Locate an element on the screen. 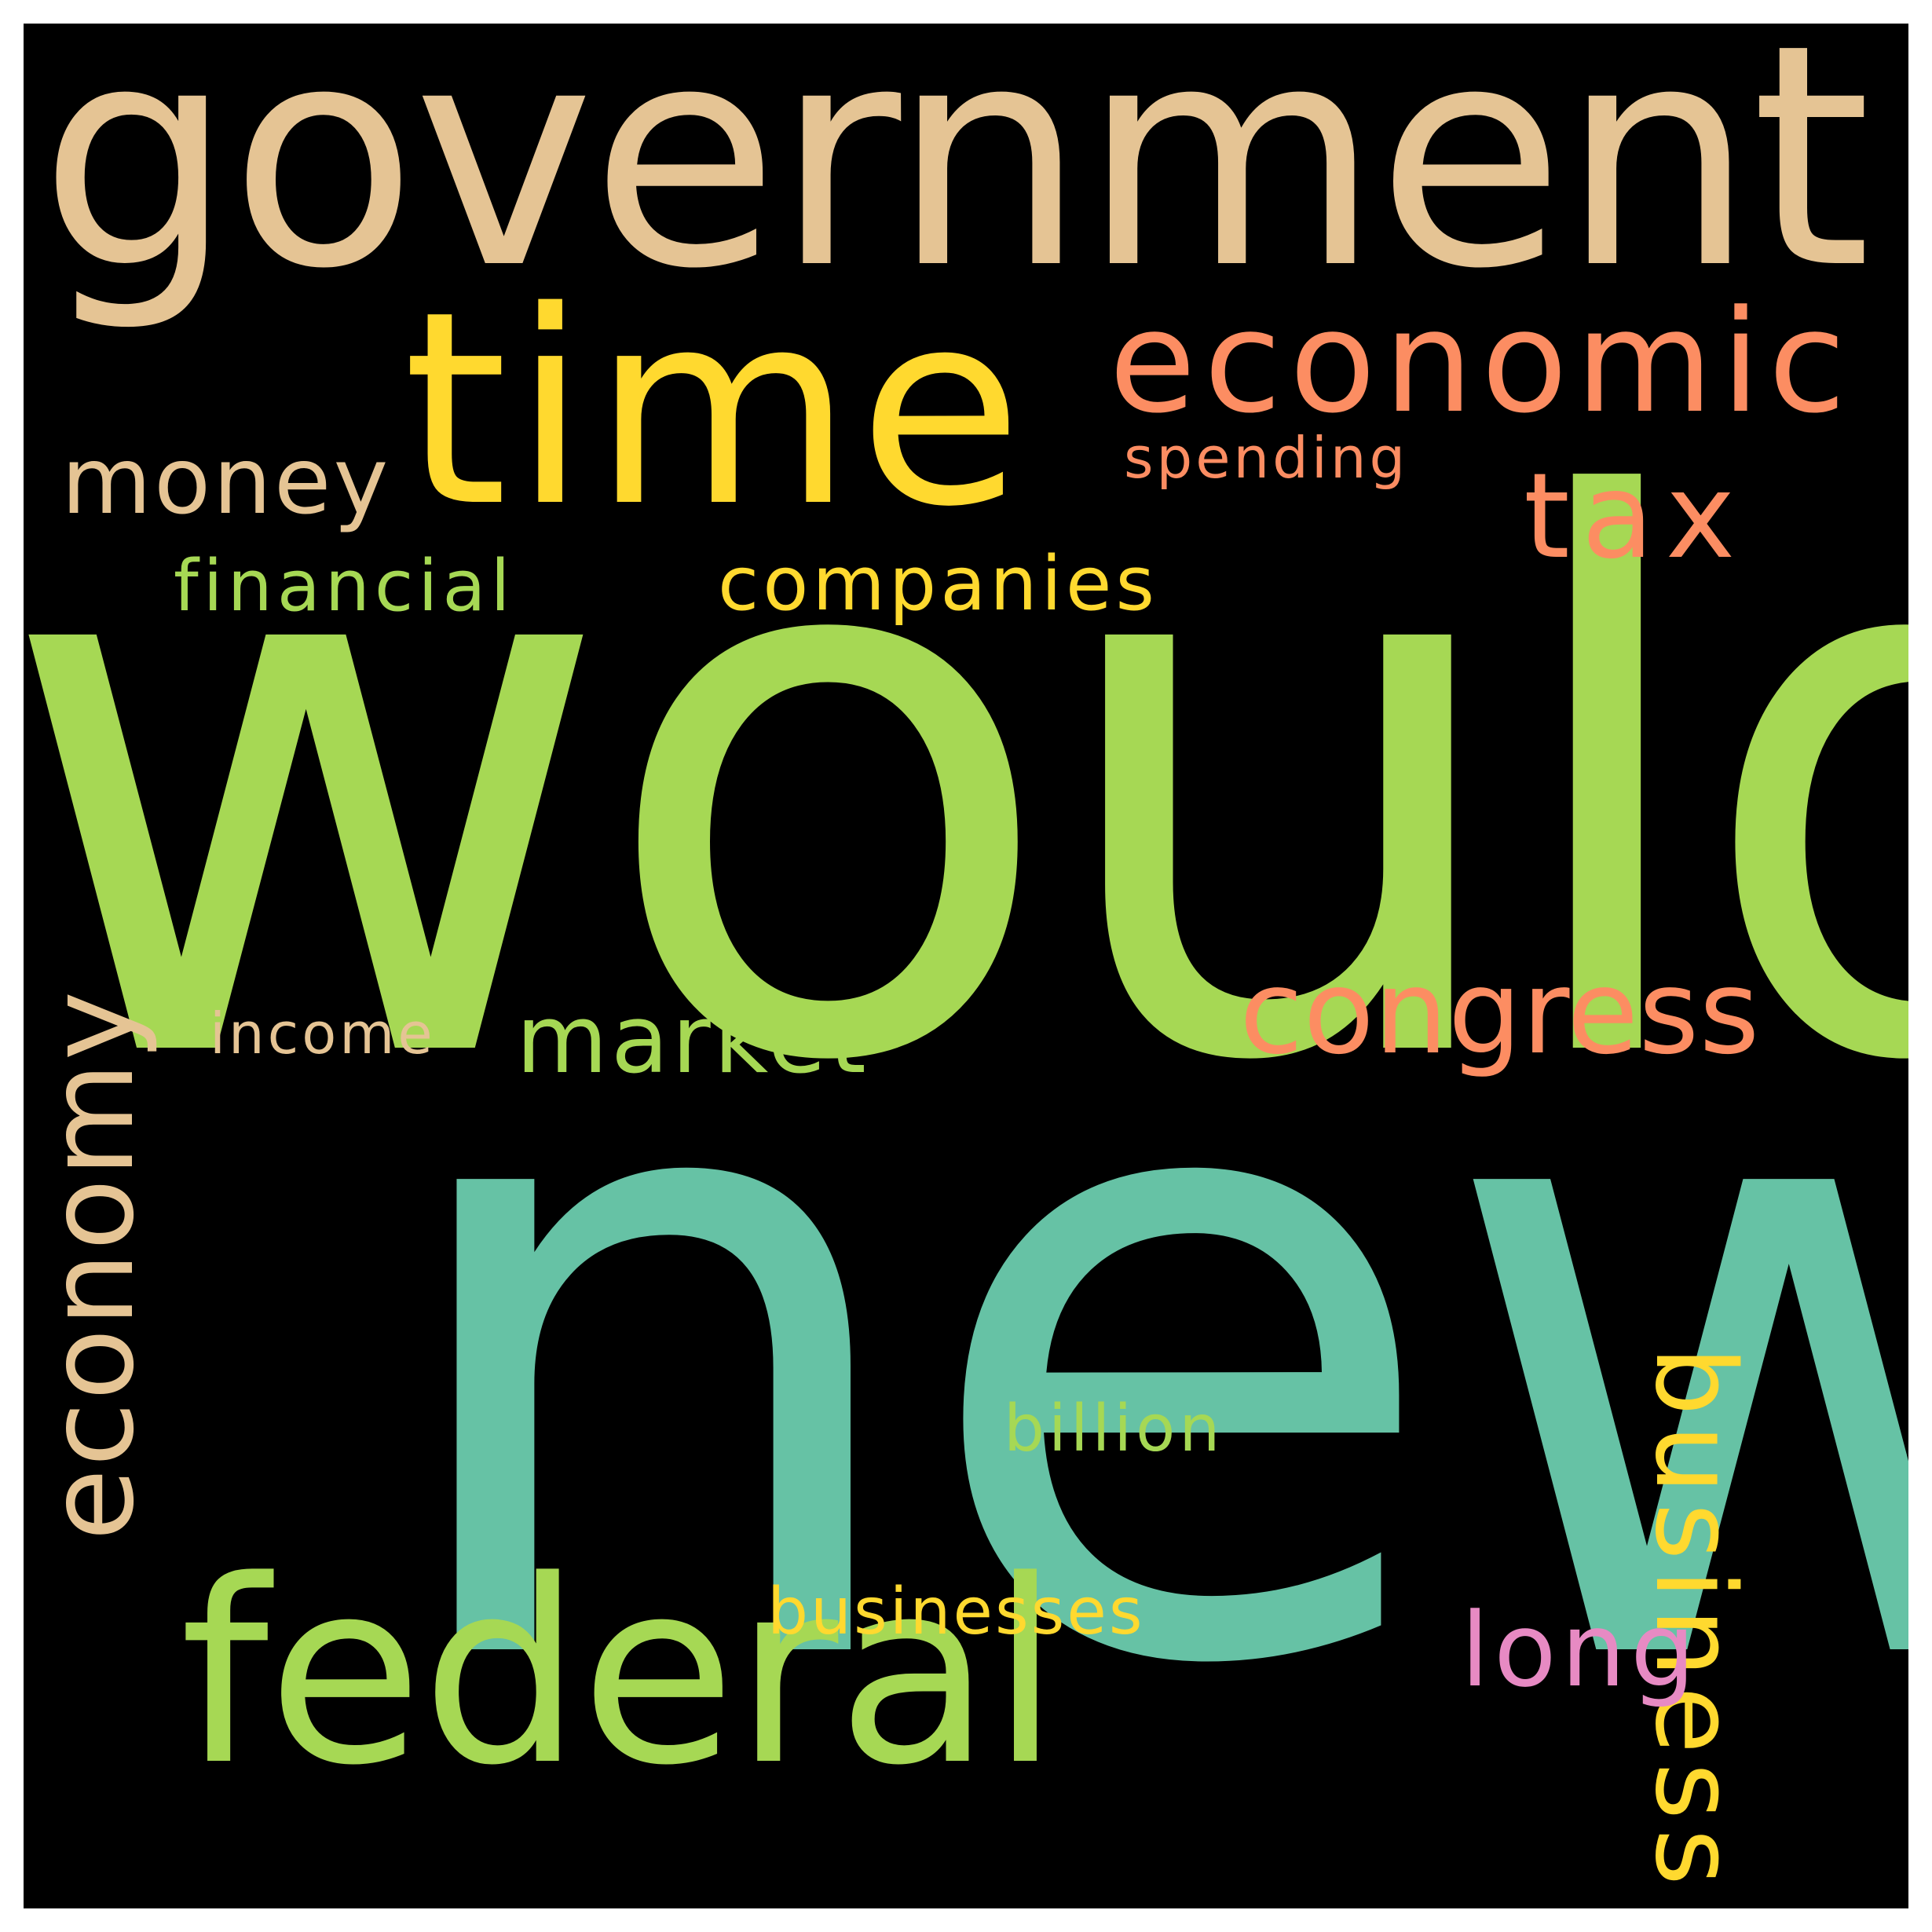 This screenshot has height=1932, width=1932. word-income: income is located at coordinates (323, 1033).